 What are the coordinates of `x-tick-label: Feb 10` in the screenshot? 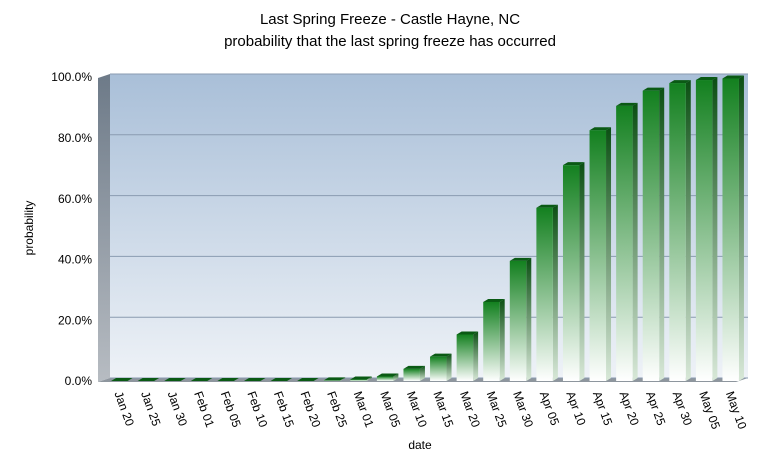 It's located at (257, 409).